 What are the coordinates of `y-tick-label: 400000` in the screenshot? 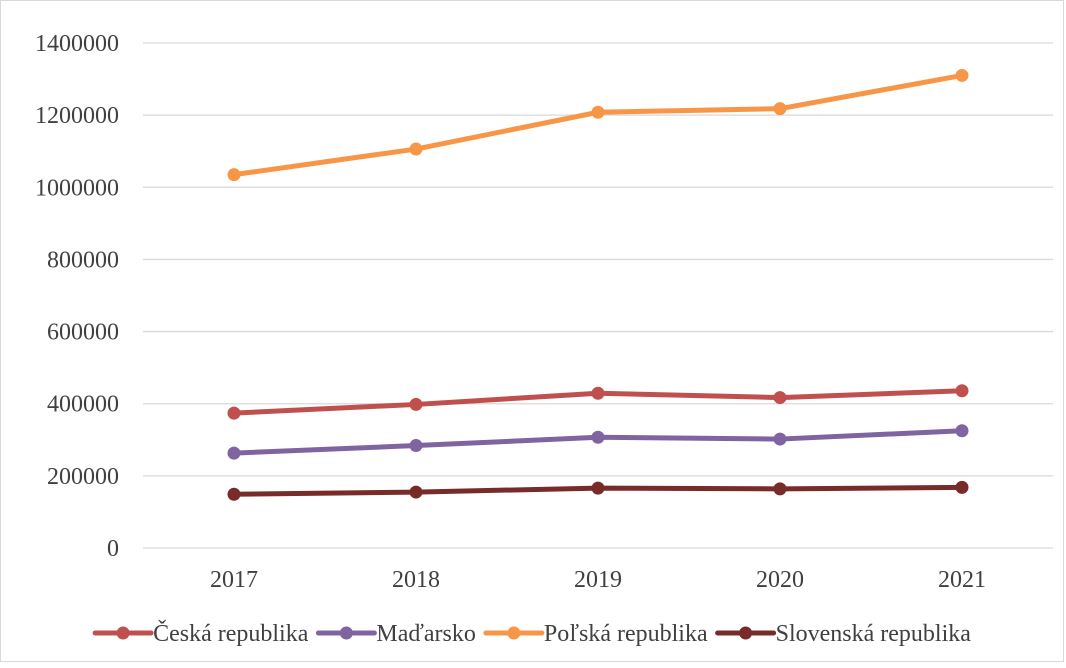 It's located at (83, 405).